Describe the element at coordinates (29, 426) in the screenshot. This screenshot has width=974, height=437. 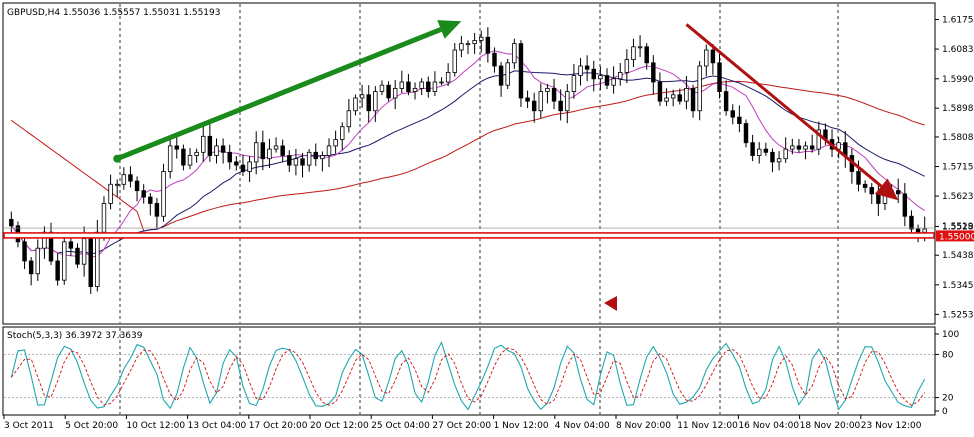
I see `time-tick-label: 3 Oct 2011` at that location.